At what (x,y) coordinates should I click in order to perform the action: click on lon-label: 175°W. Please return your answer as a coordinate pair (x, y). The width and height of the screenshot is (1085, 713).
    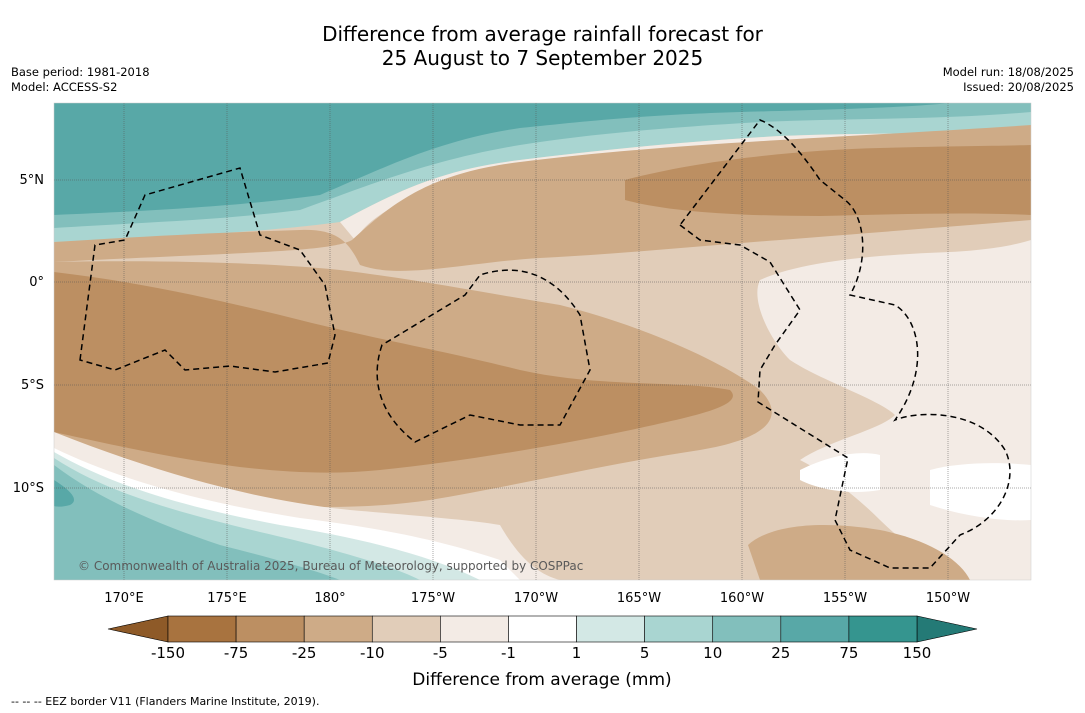
    Looking at the image, I should click on (433, 598).